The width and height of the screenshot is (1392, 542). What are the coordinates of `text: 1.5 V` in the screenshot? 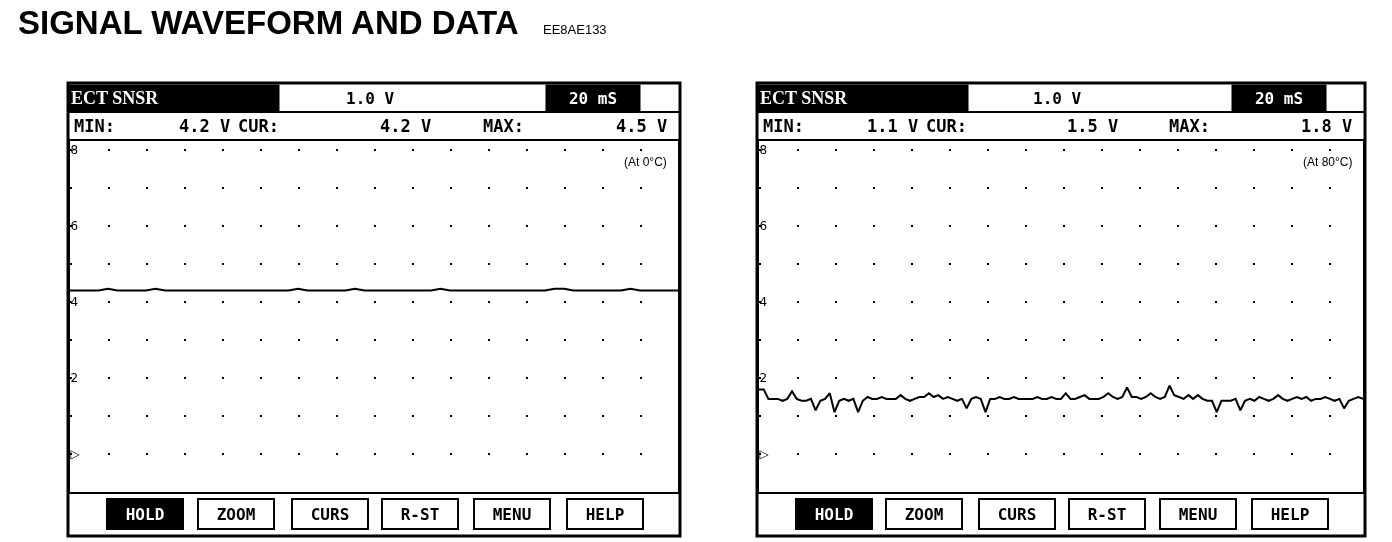 It's located at (1093, 126).